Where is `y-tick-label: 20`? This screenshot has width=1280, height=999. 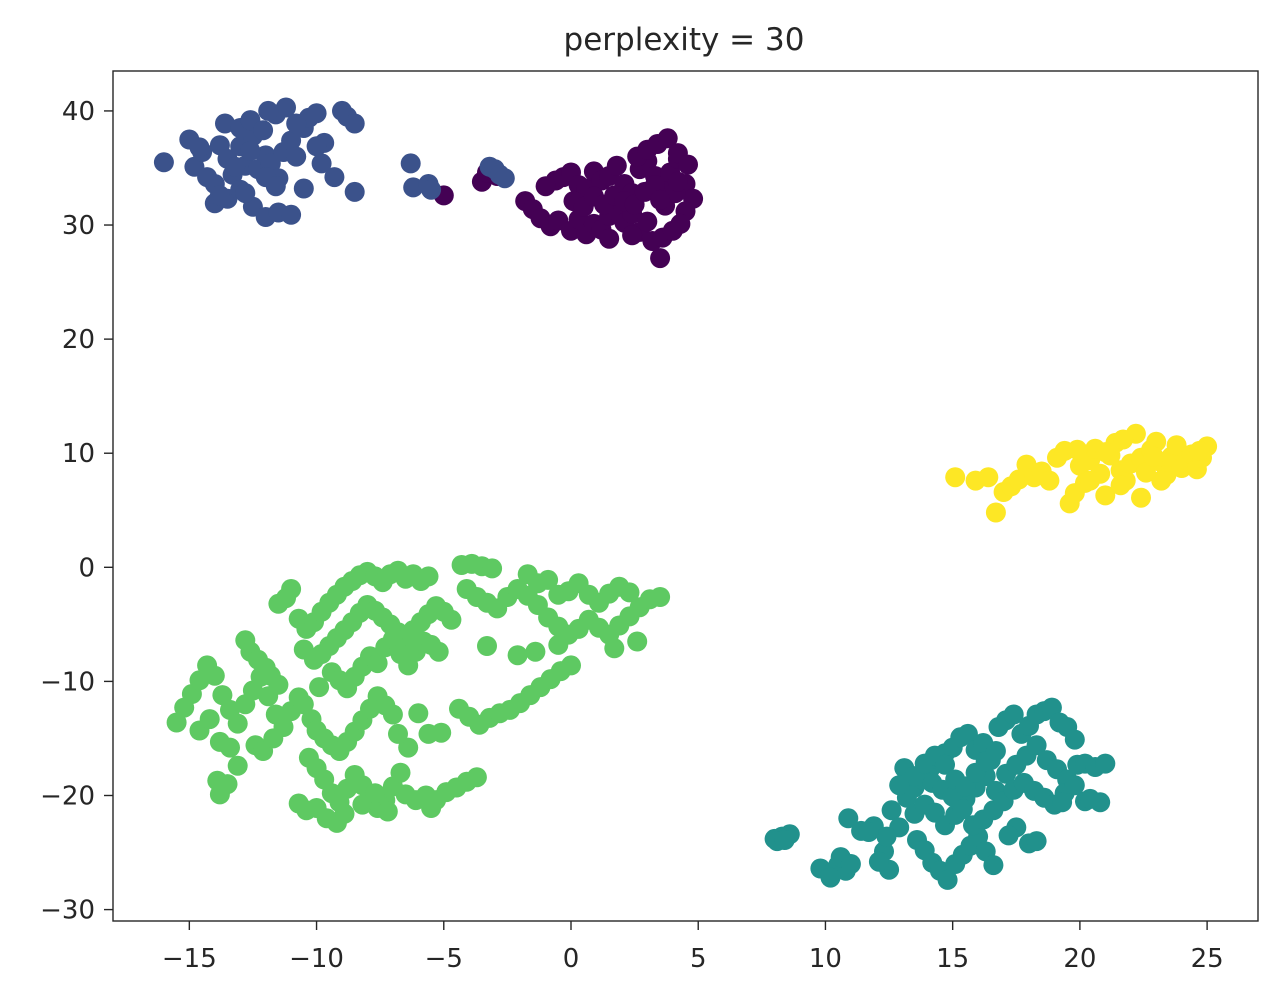 y-tick-label: 20 is located at coordinates (78, 340).